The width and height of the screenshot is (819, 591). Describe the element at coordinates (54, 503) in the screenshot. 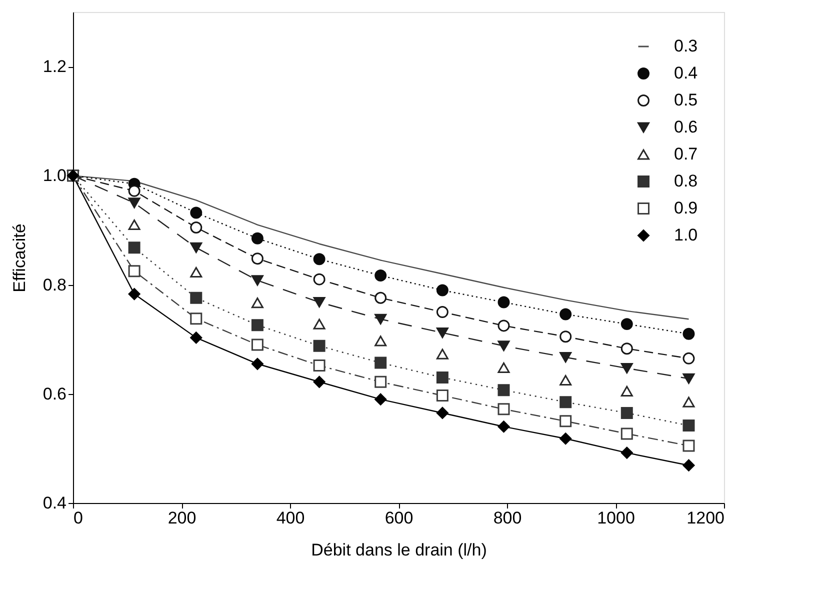

I see `y-tick-label: 0.4` at that location.